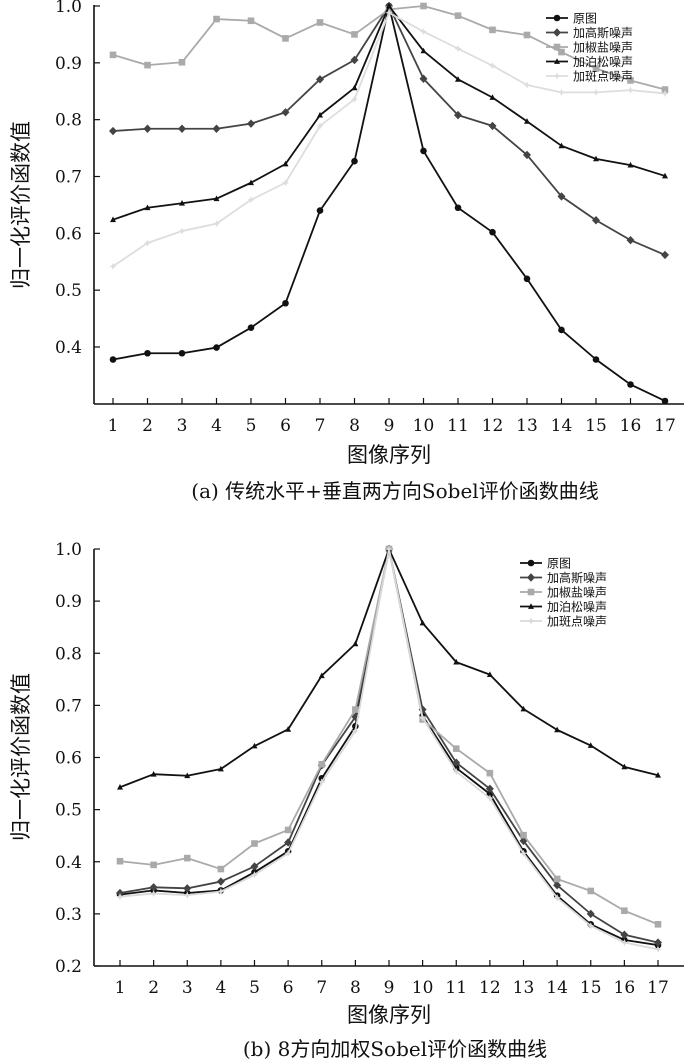 This screenshot has height=1064, width=700. I want to click on y-tick-label: 0.8, so click(68, 654).